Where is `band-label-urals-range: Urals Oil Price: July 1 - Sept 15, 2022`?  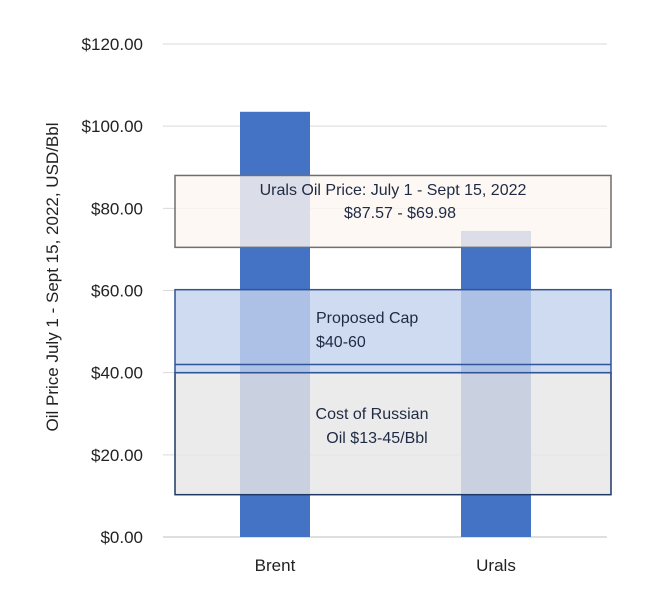 band-label-urals-range: Urals Oil Price: July 1 - Sept 15, 2022 is located at coordinates (393, 190).